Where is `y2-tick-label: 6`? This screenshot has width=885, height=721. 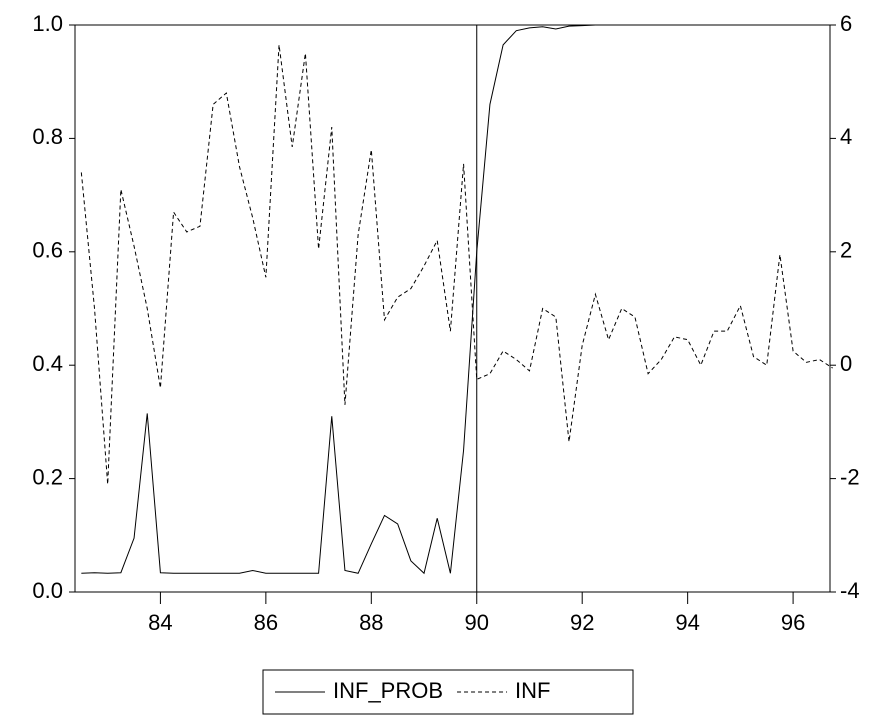 y2-tick-label: 6 is located at coordinates (846, 23).